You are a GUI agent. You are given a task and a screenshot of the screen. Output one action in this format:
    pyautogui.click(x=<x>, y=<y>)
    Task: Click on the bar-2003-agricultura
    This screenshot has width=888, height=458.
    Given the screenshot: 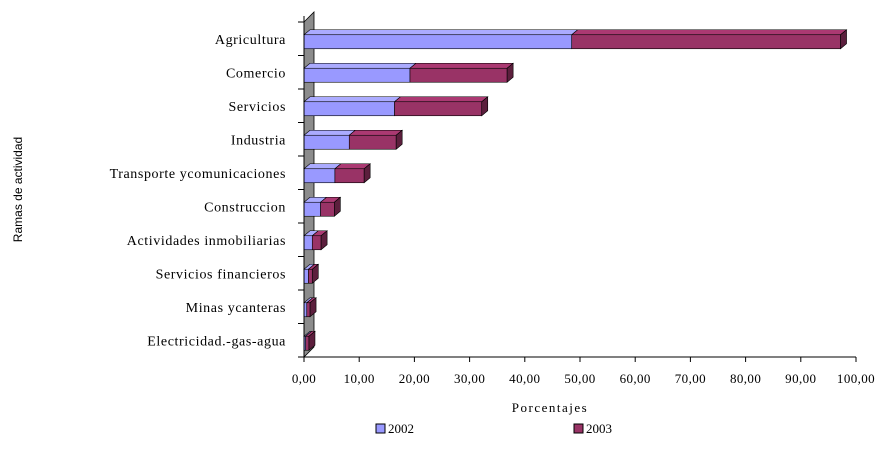 What is the action you would take?
    pyautogui.click(x=709, y=39)
    